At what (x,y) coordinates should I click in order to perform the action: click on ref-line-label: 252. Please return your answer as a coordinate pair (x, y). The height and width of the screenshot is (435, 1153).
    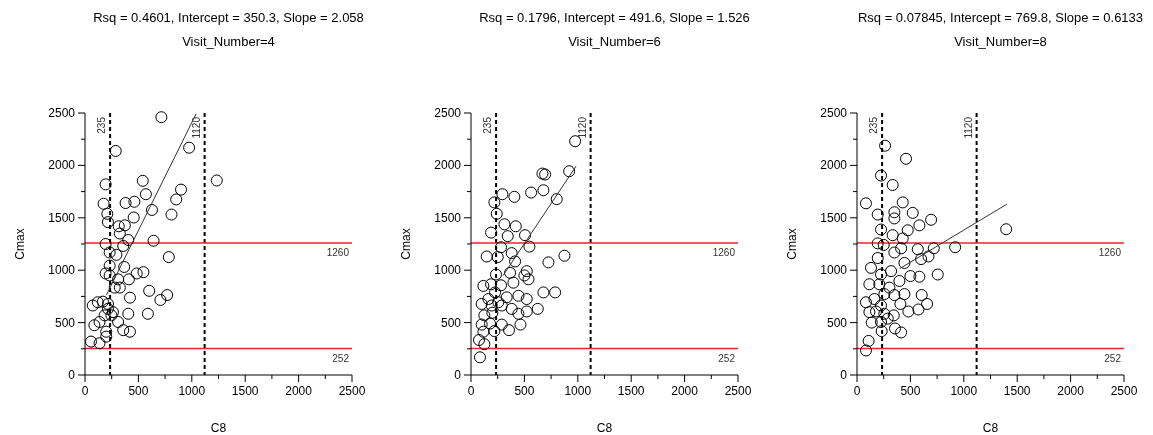
    Looking at the image, I should click on (1113, 358).